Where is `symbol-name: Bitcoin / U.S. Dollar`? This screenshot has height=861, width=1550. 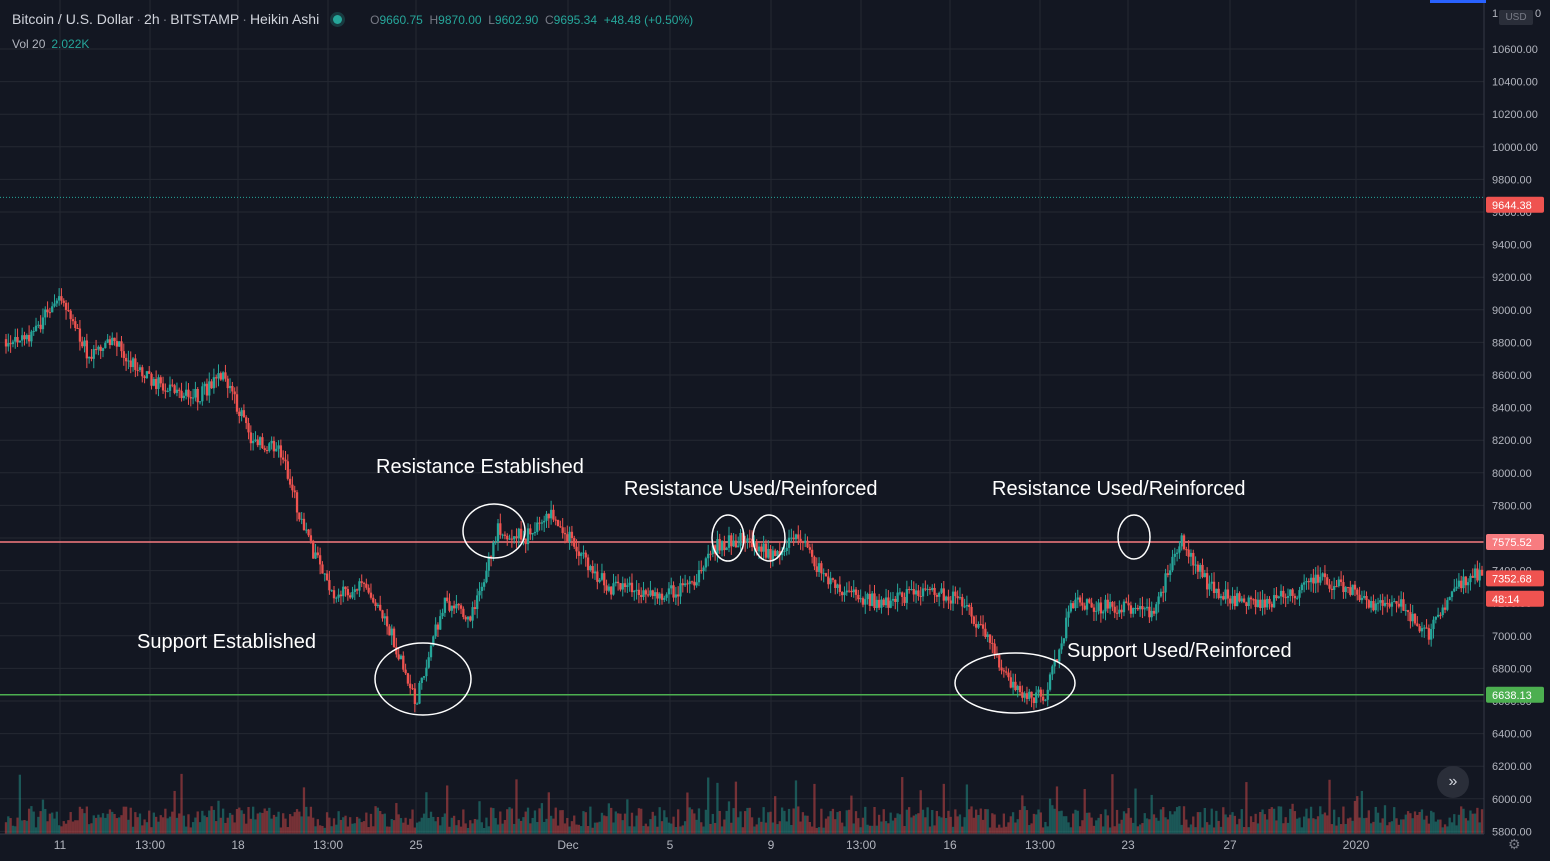
symbol-name: Bitcoin / U.S. Dollar is located at coordinates (73, 19).